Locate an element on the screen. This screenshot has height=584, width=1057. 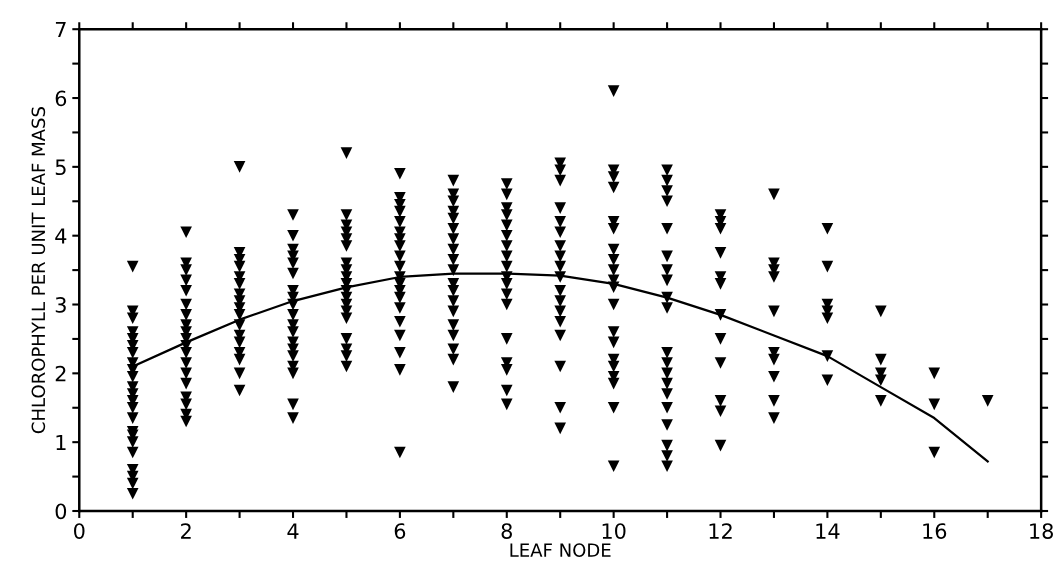
x-tick-label: 2 is located at coordinates (186, 531).